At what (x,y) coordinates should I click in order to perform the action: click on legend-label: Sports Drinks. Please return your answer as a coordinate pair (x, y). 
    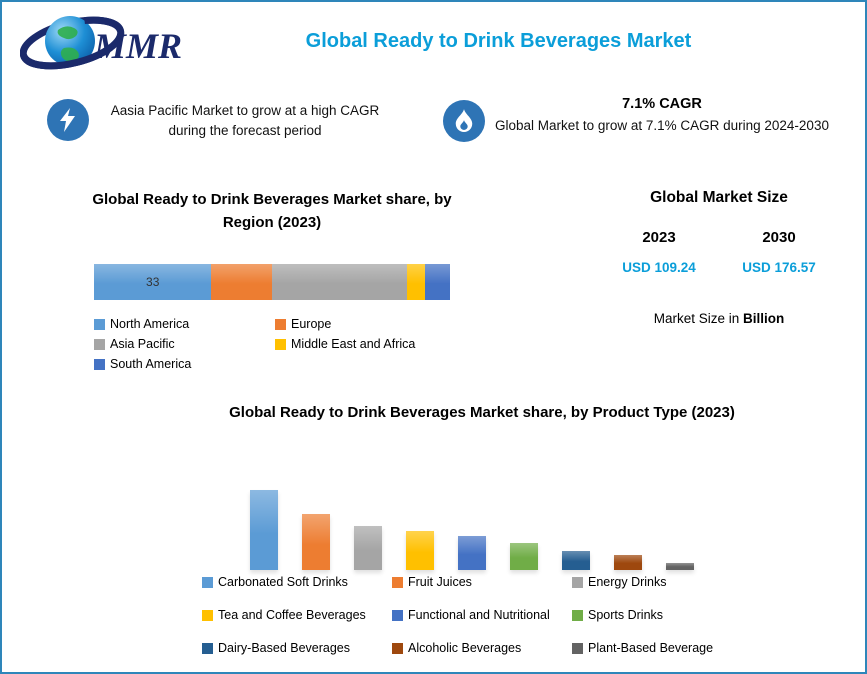
    Looking at the image, I should click on (626, 615).